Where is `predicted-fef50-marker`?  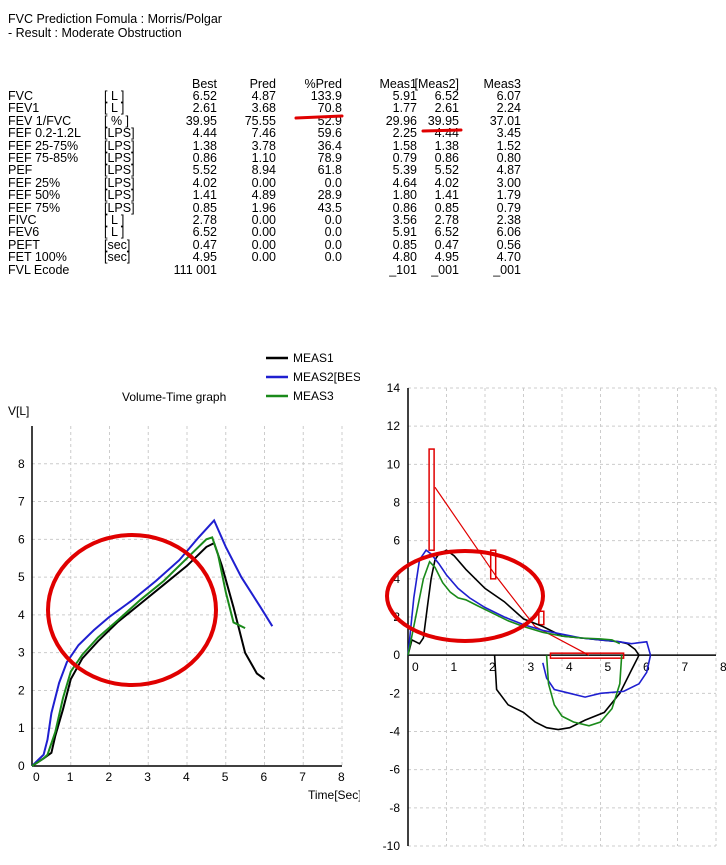 predicted-fef50-marker is located at coordinates (493, 564).